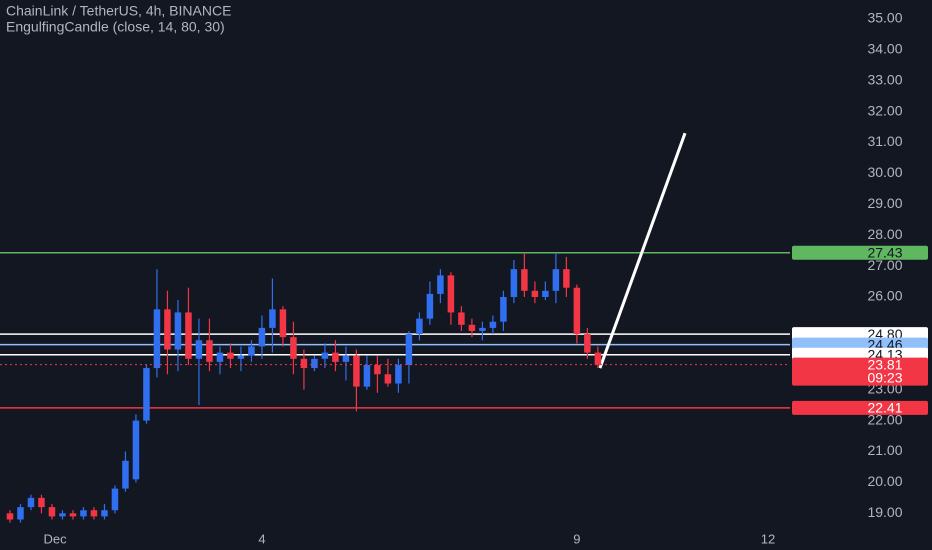 This screenshot has width=932, height=550. Describe the element at coordinates (118, 11) in the screenshot. I see `chart-title: ChainLink / TetherUS, 4h, BINANCE` at that location.